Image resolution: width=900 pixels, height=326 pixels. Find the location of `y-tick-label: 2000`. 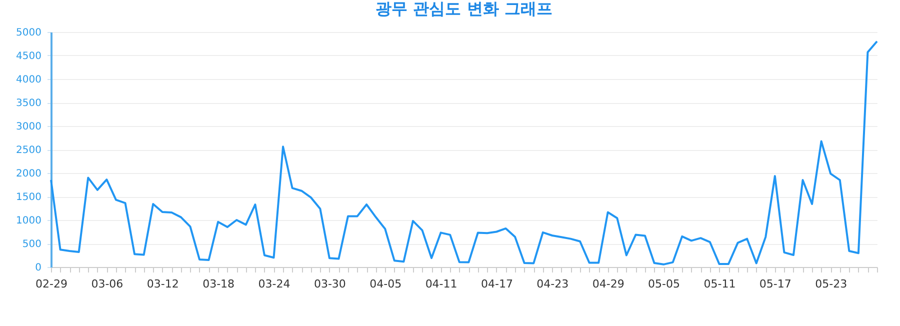

y-tick-label: 2000 is located at coordinates (29, 174).